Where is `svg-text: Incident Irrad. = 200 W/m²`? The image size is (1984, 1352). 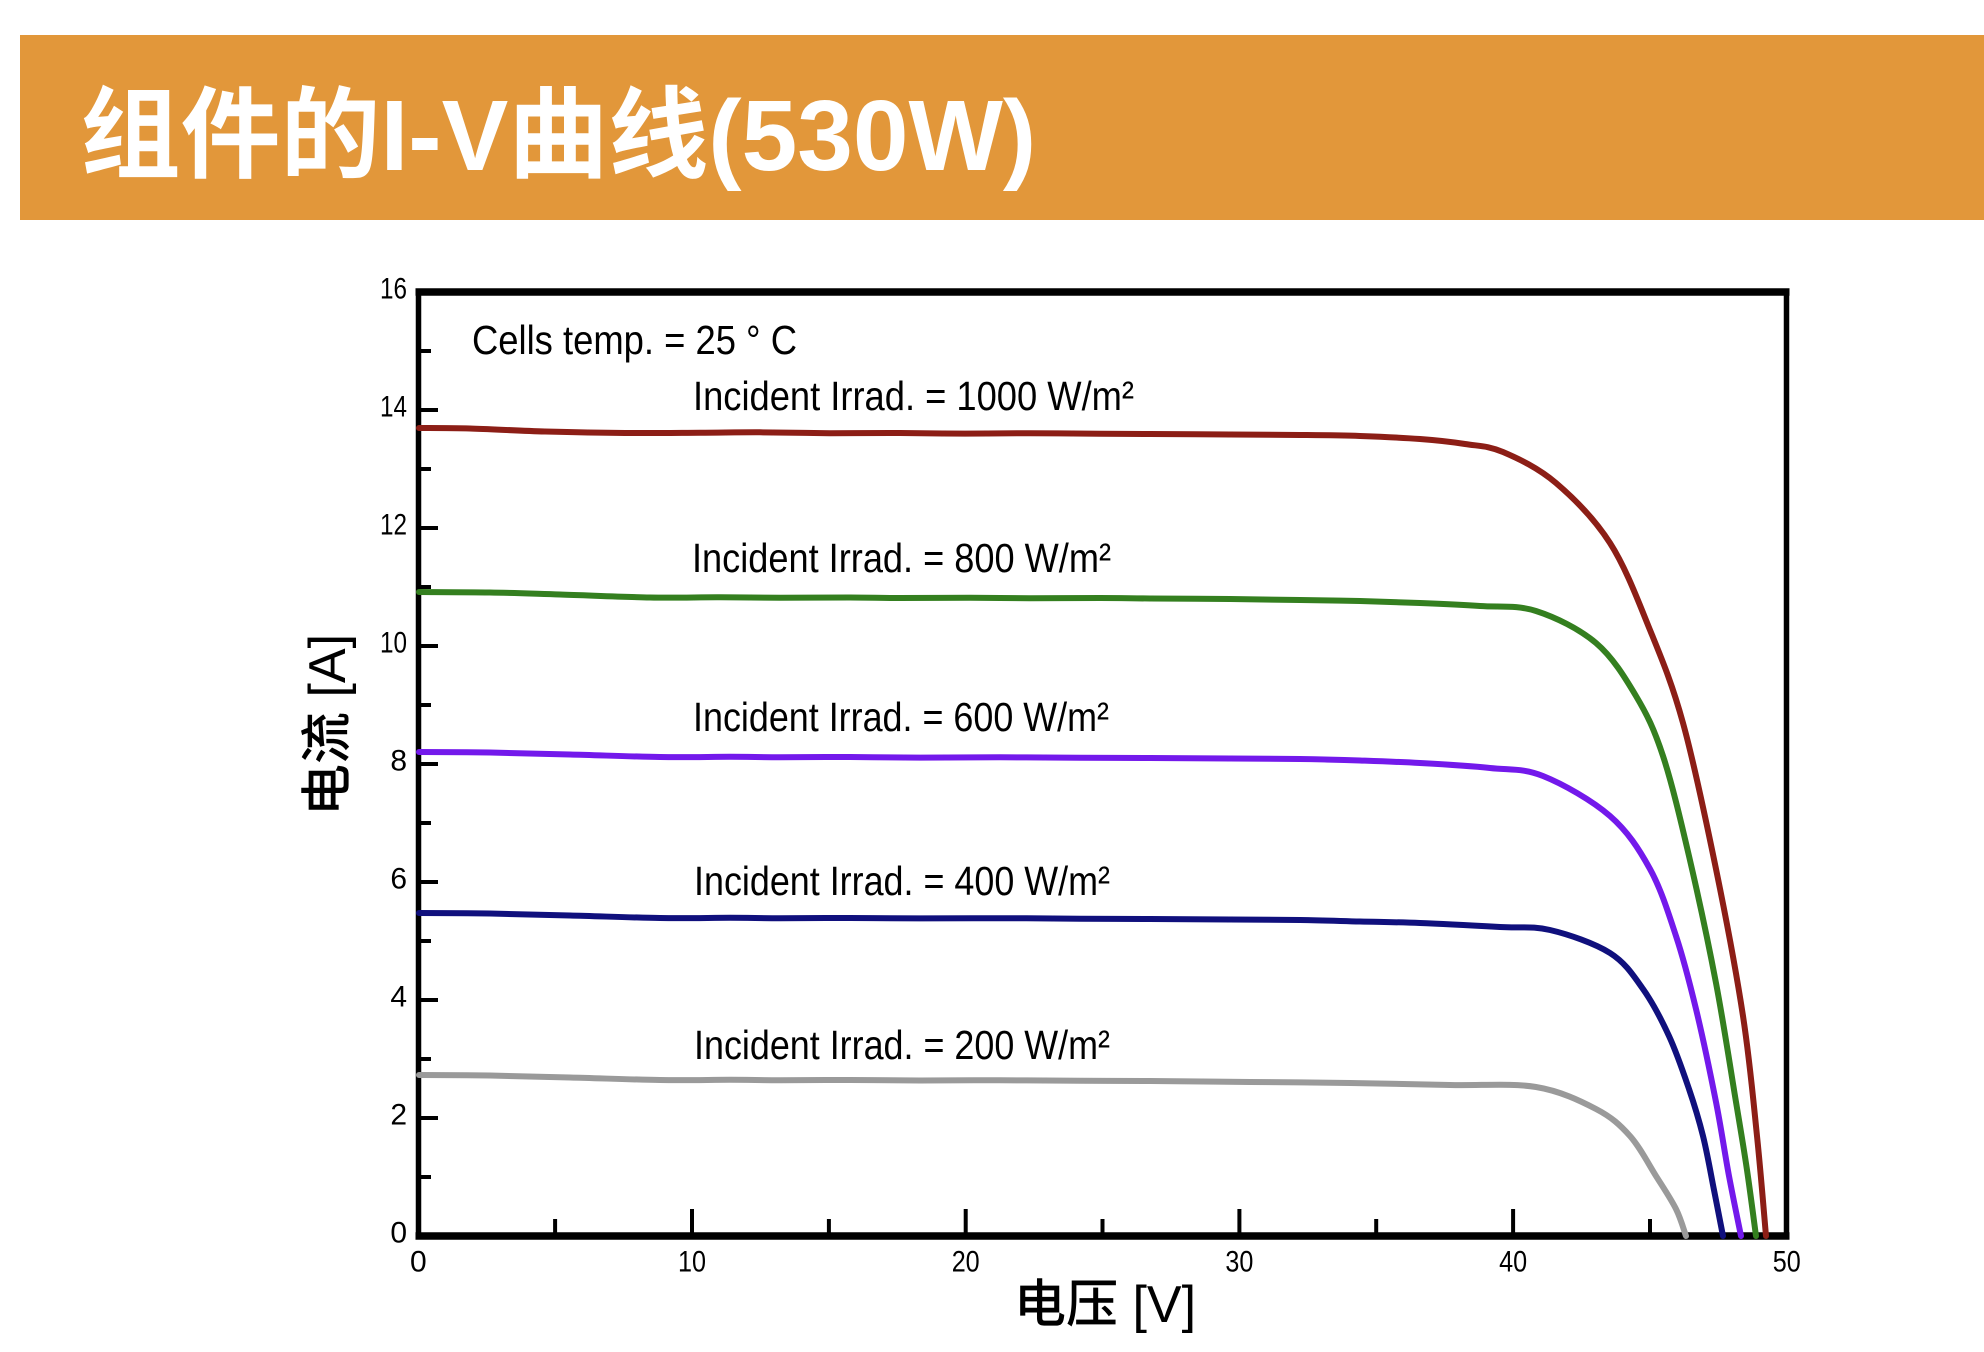
svg-text: Incident Irrad. = 200 W/m² is located at coordinates (902, 1045).